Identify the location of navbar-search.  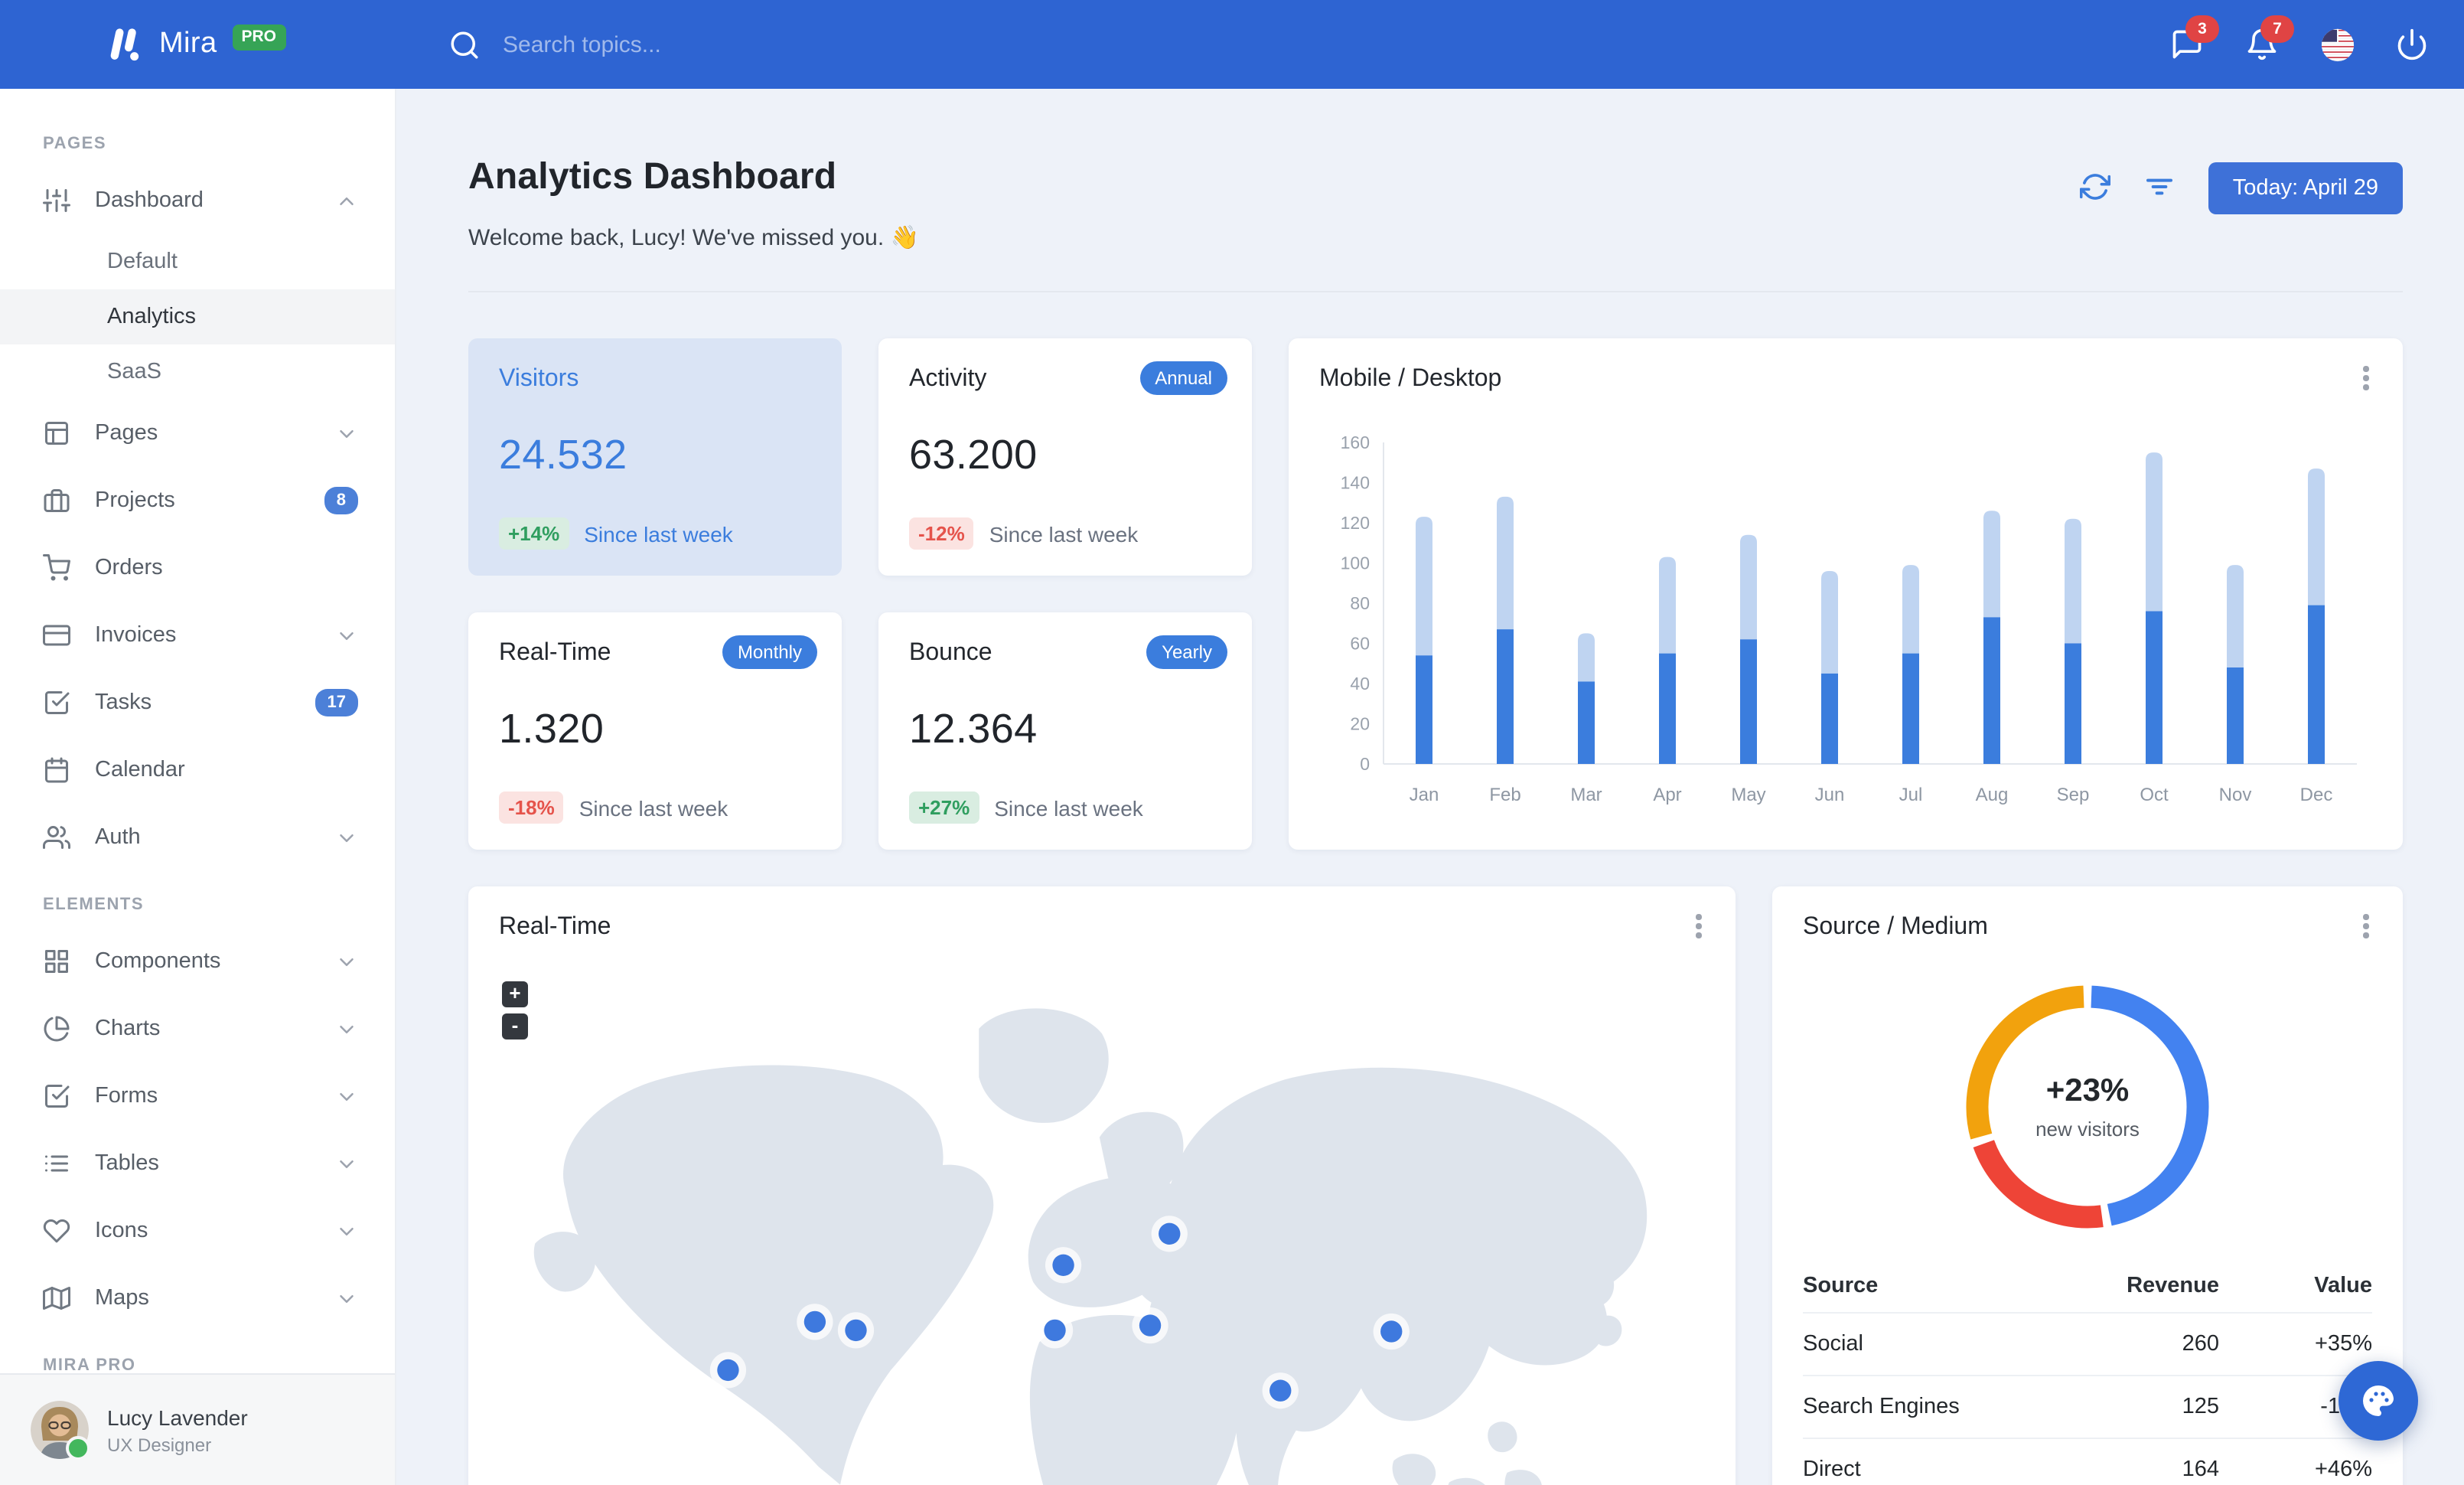
(654, 44).